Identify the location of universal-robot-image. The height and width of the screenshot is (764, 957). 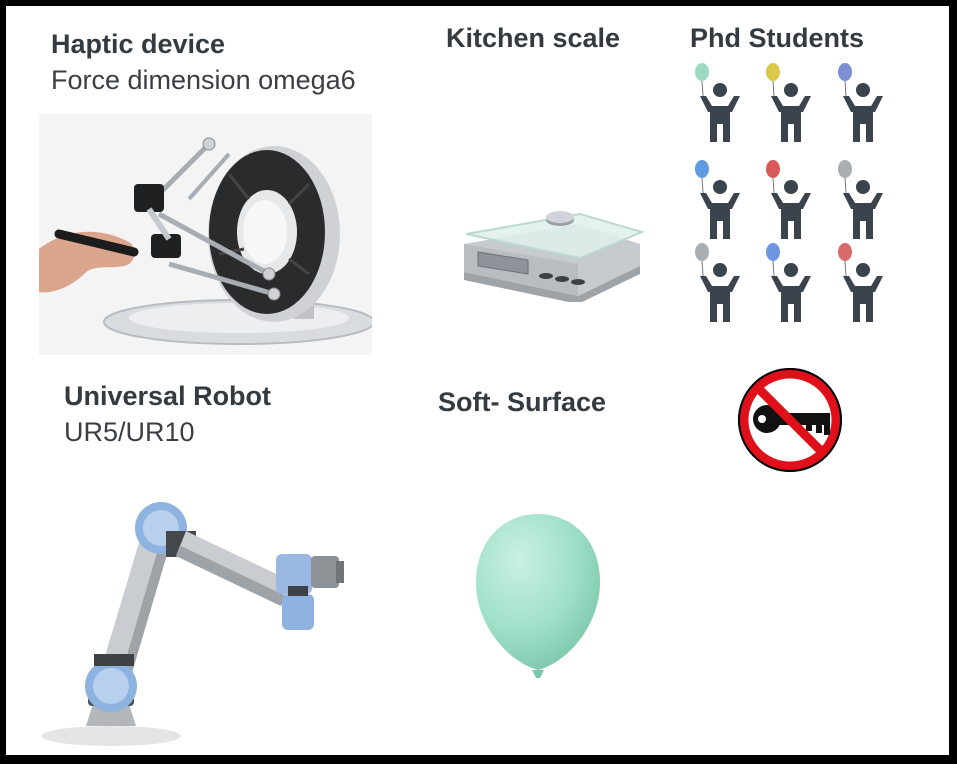
(191, 619).